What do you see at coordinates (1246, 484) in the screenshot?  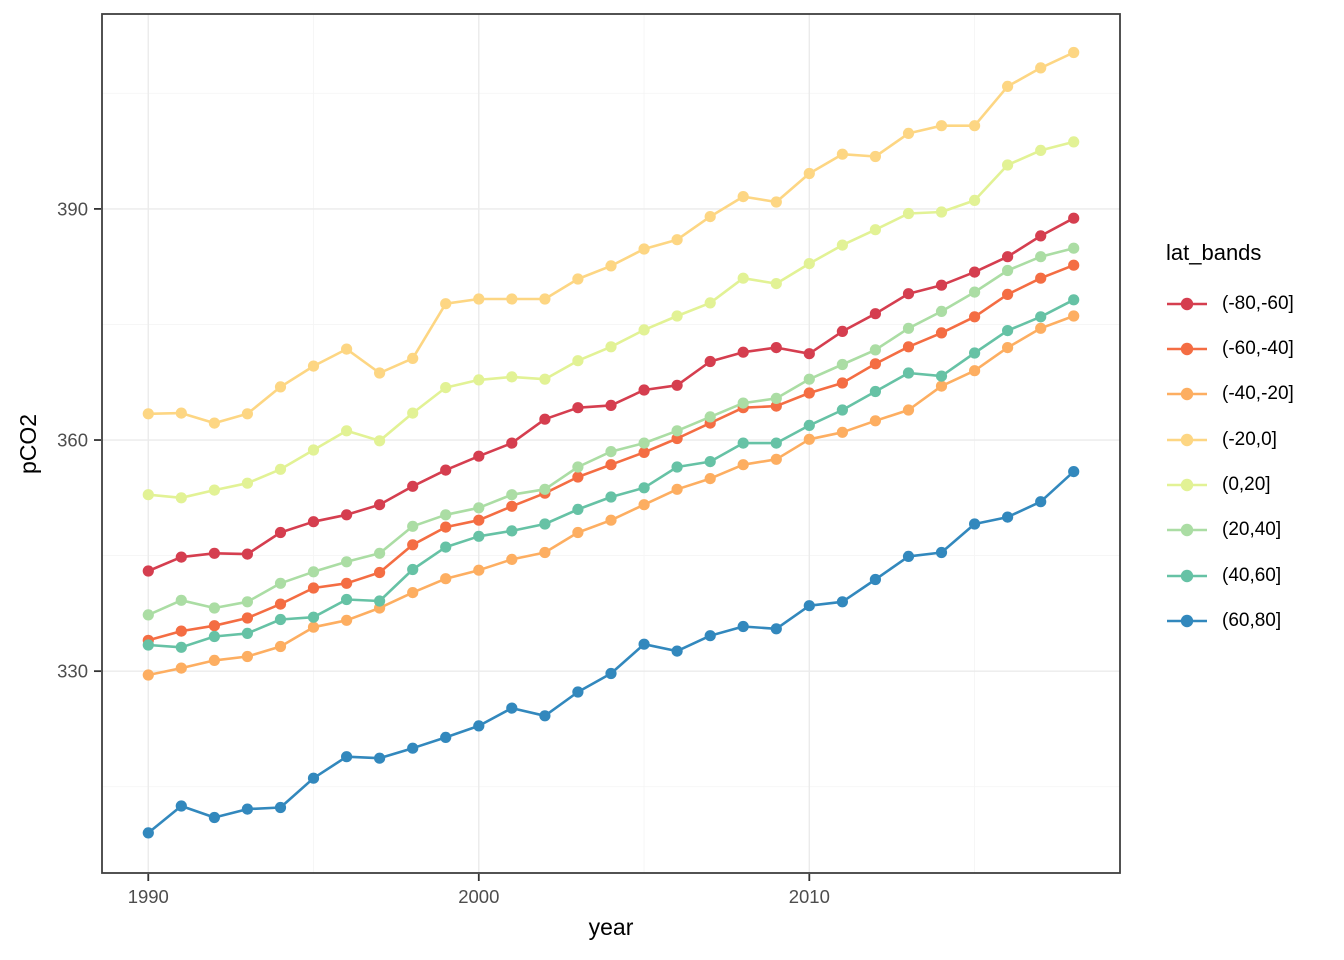 I see `legend-label: (0,20]` at bounding box center [1246, 484].